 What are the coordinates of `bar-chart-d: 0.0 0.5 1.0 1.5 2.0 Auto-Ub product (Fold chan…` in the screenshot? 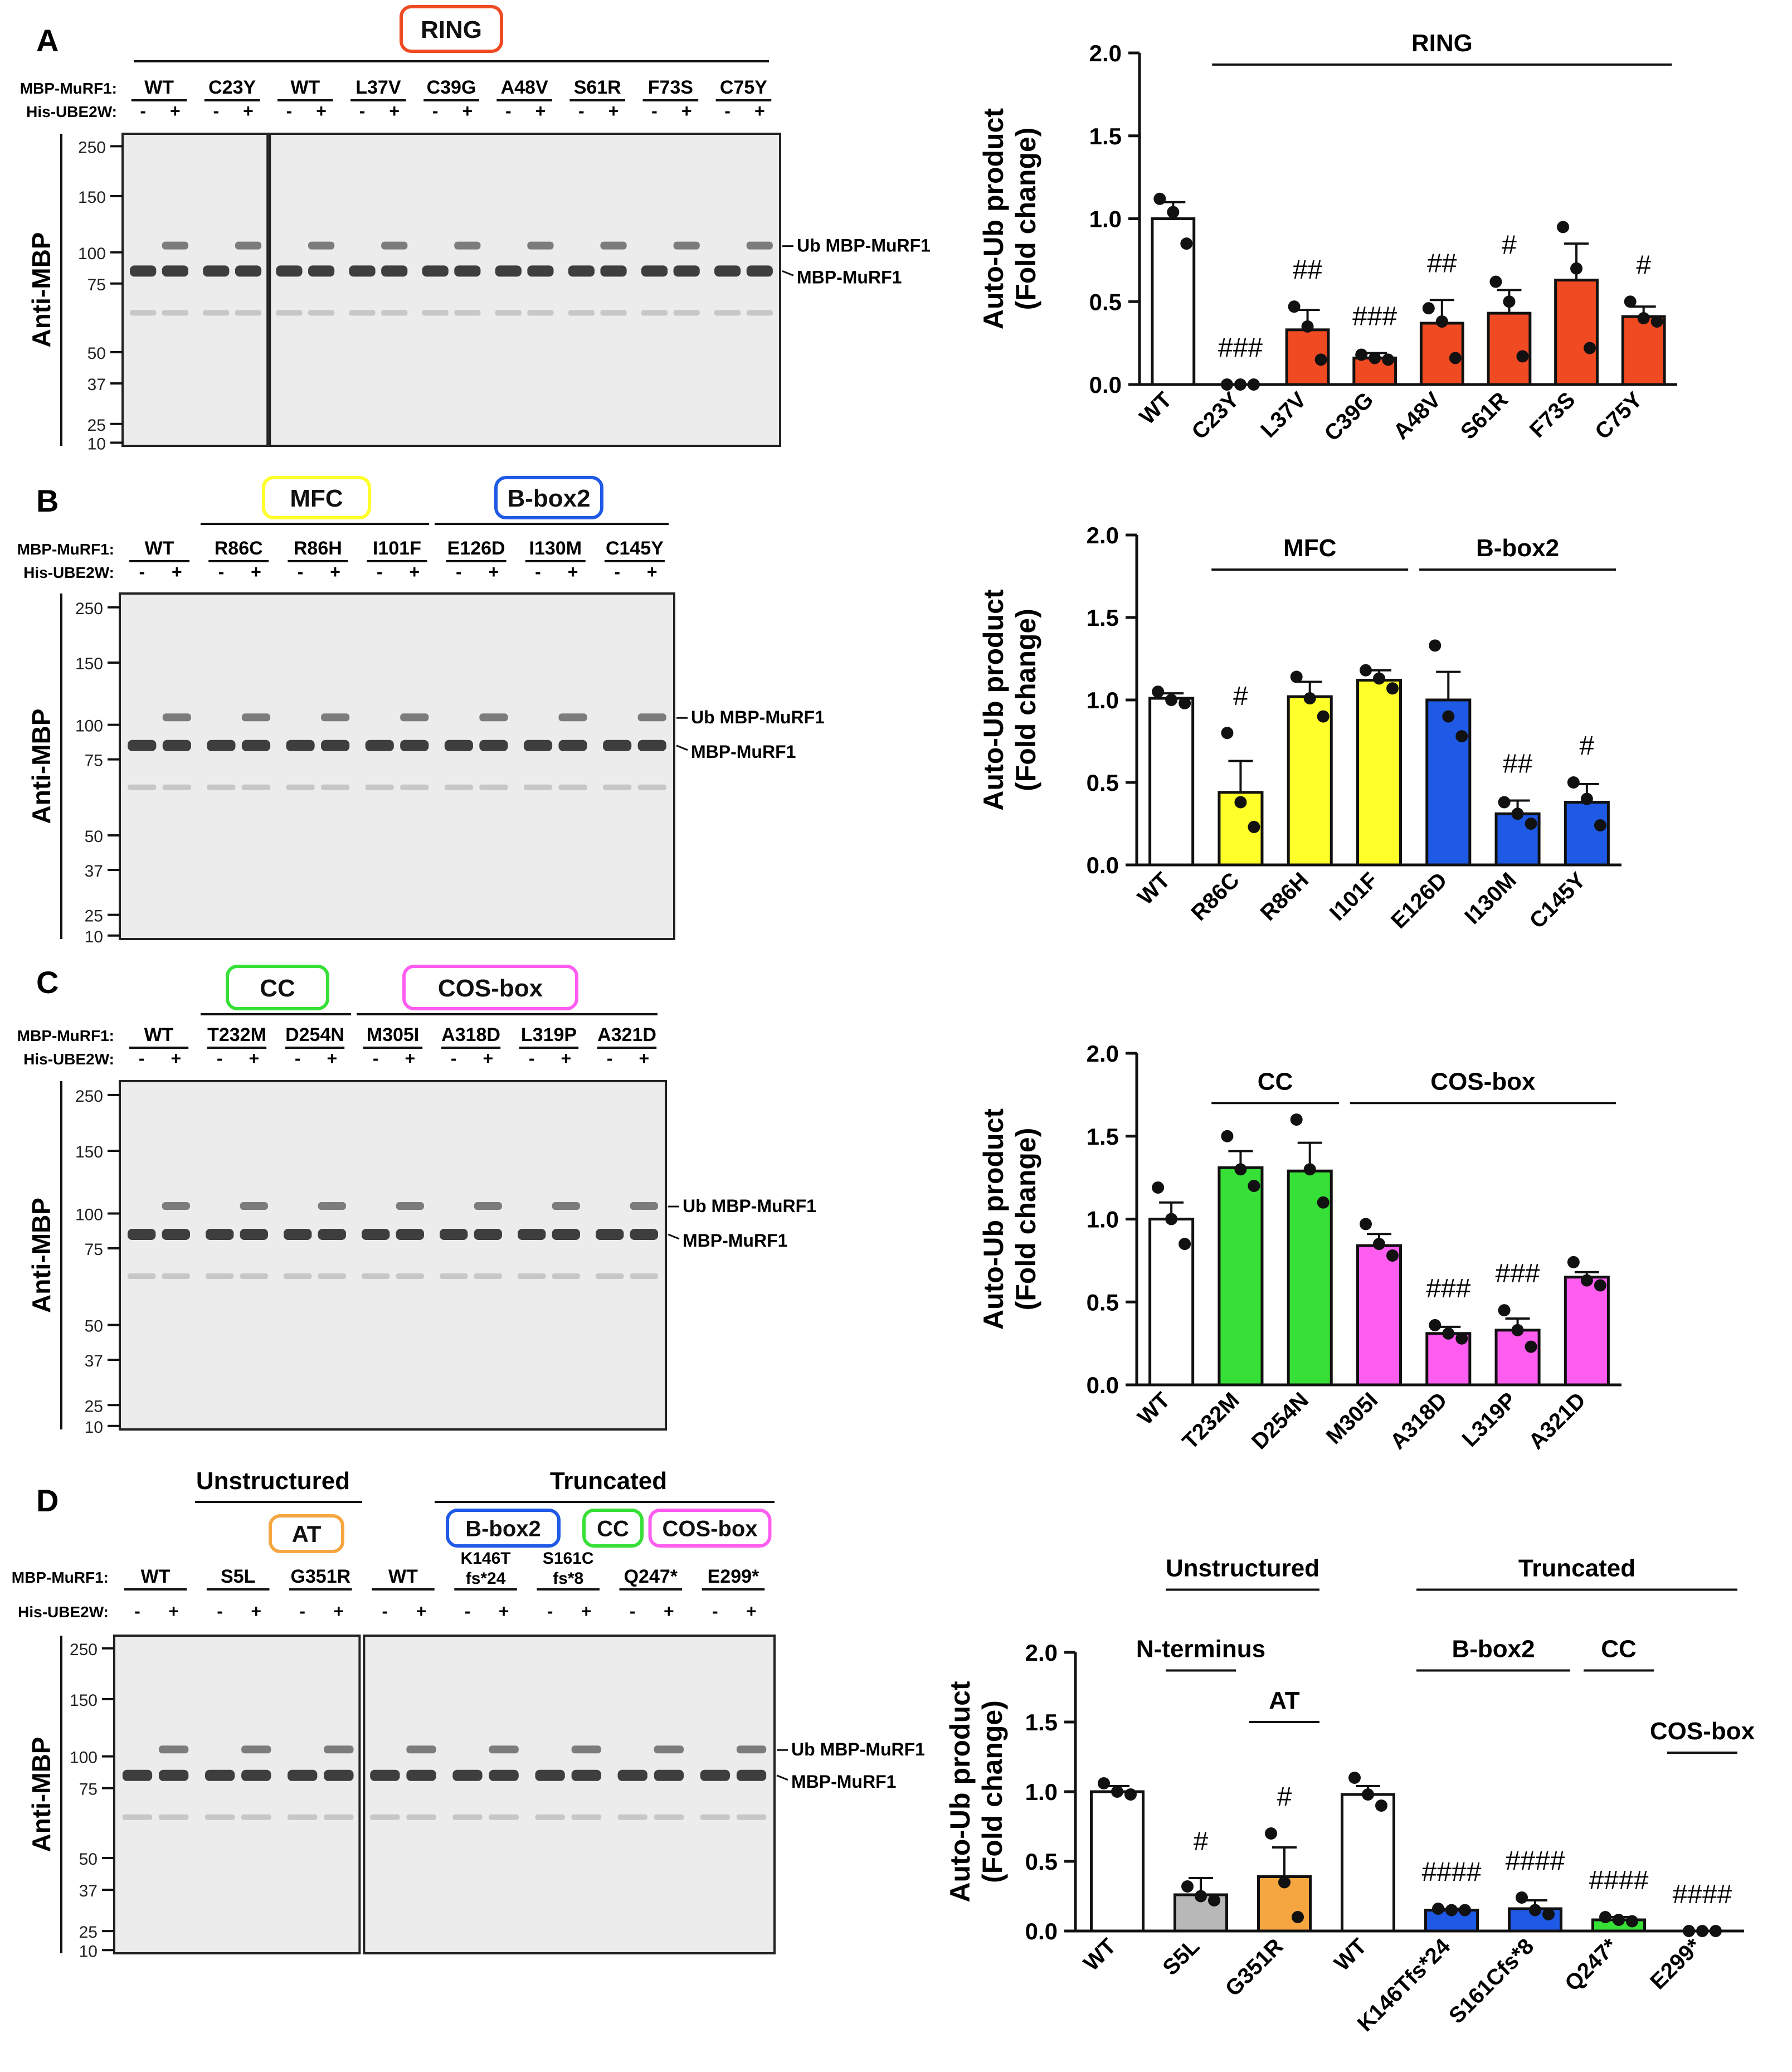 It's located at (1349, 1795).